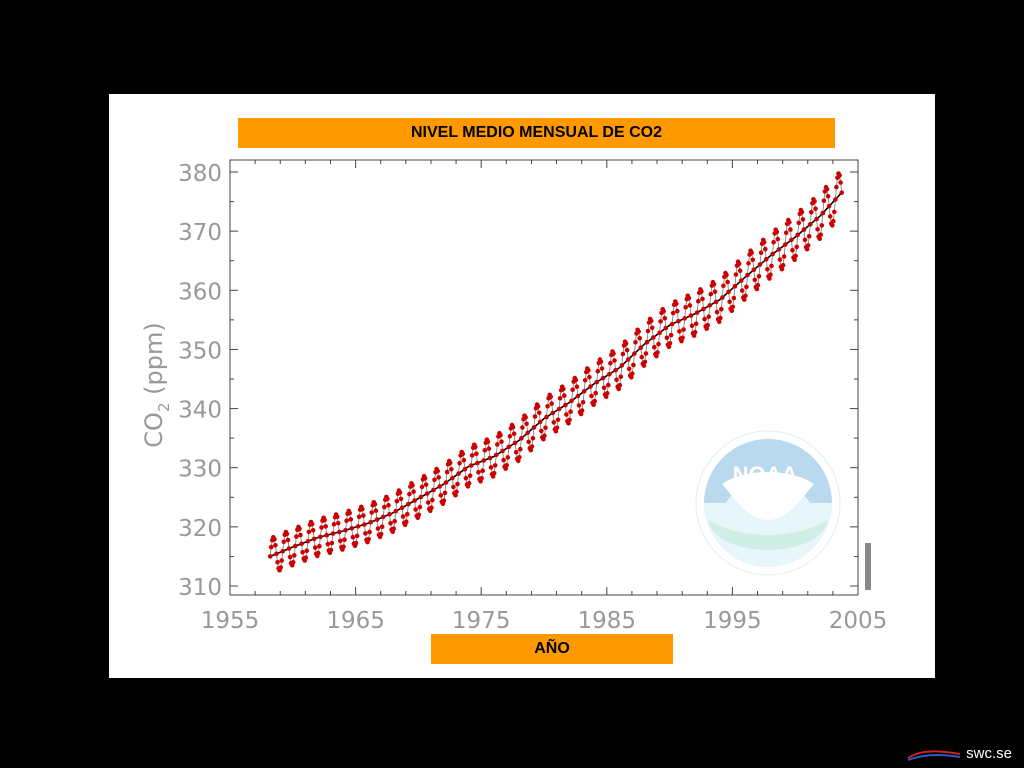 Image resolution: width=1024 pixels, height=768 pixels. Describe the element at coordinates (959, 753) in the screenshot. I see `brand: swc.se` at that location.